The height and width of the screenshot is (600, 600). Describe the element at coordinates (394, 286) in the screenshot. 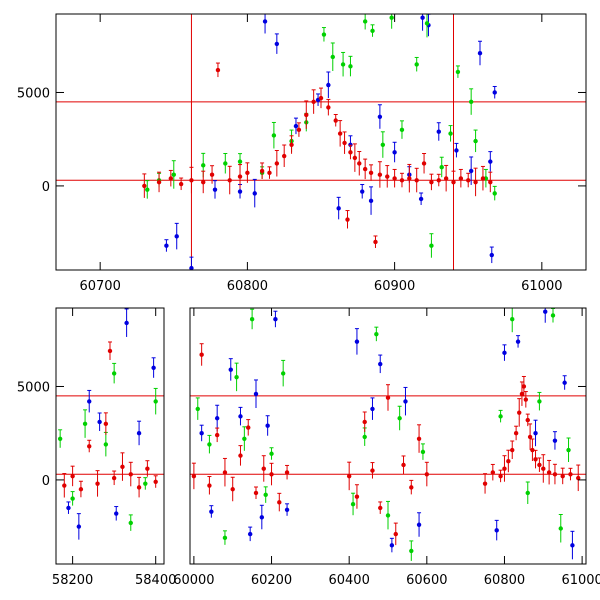

I see `x-tick-label: 60900` at that location.